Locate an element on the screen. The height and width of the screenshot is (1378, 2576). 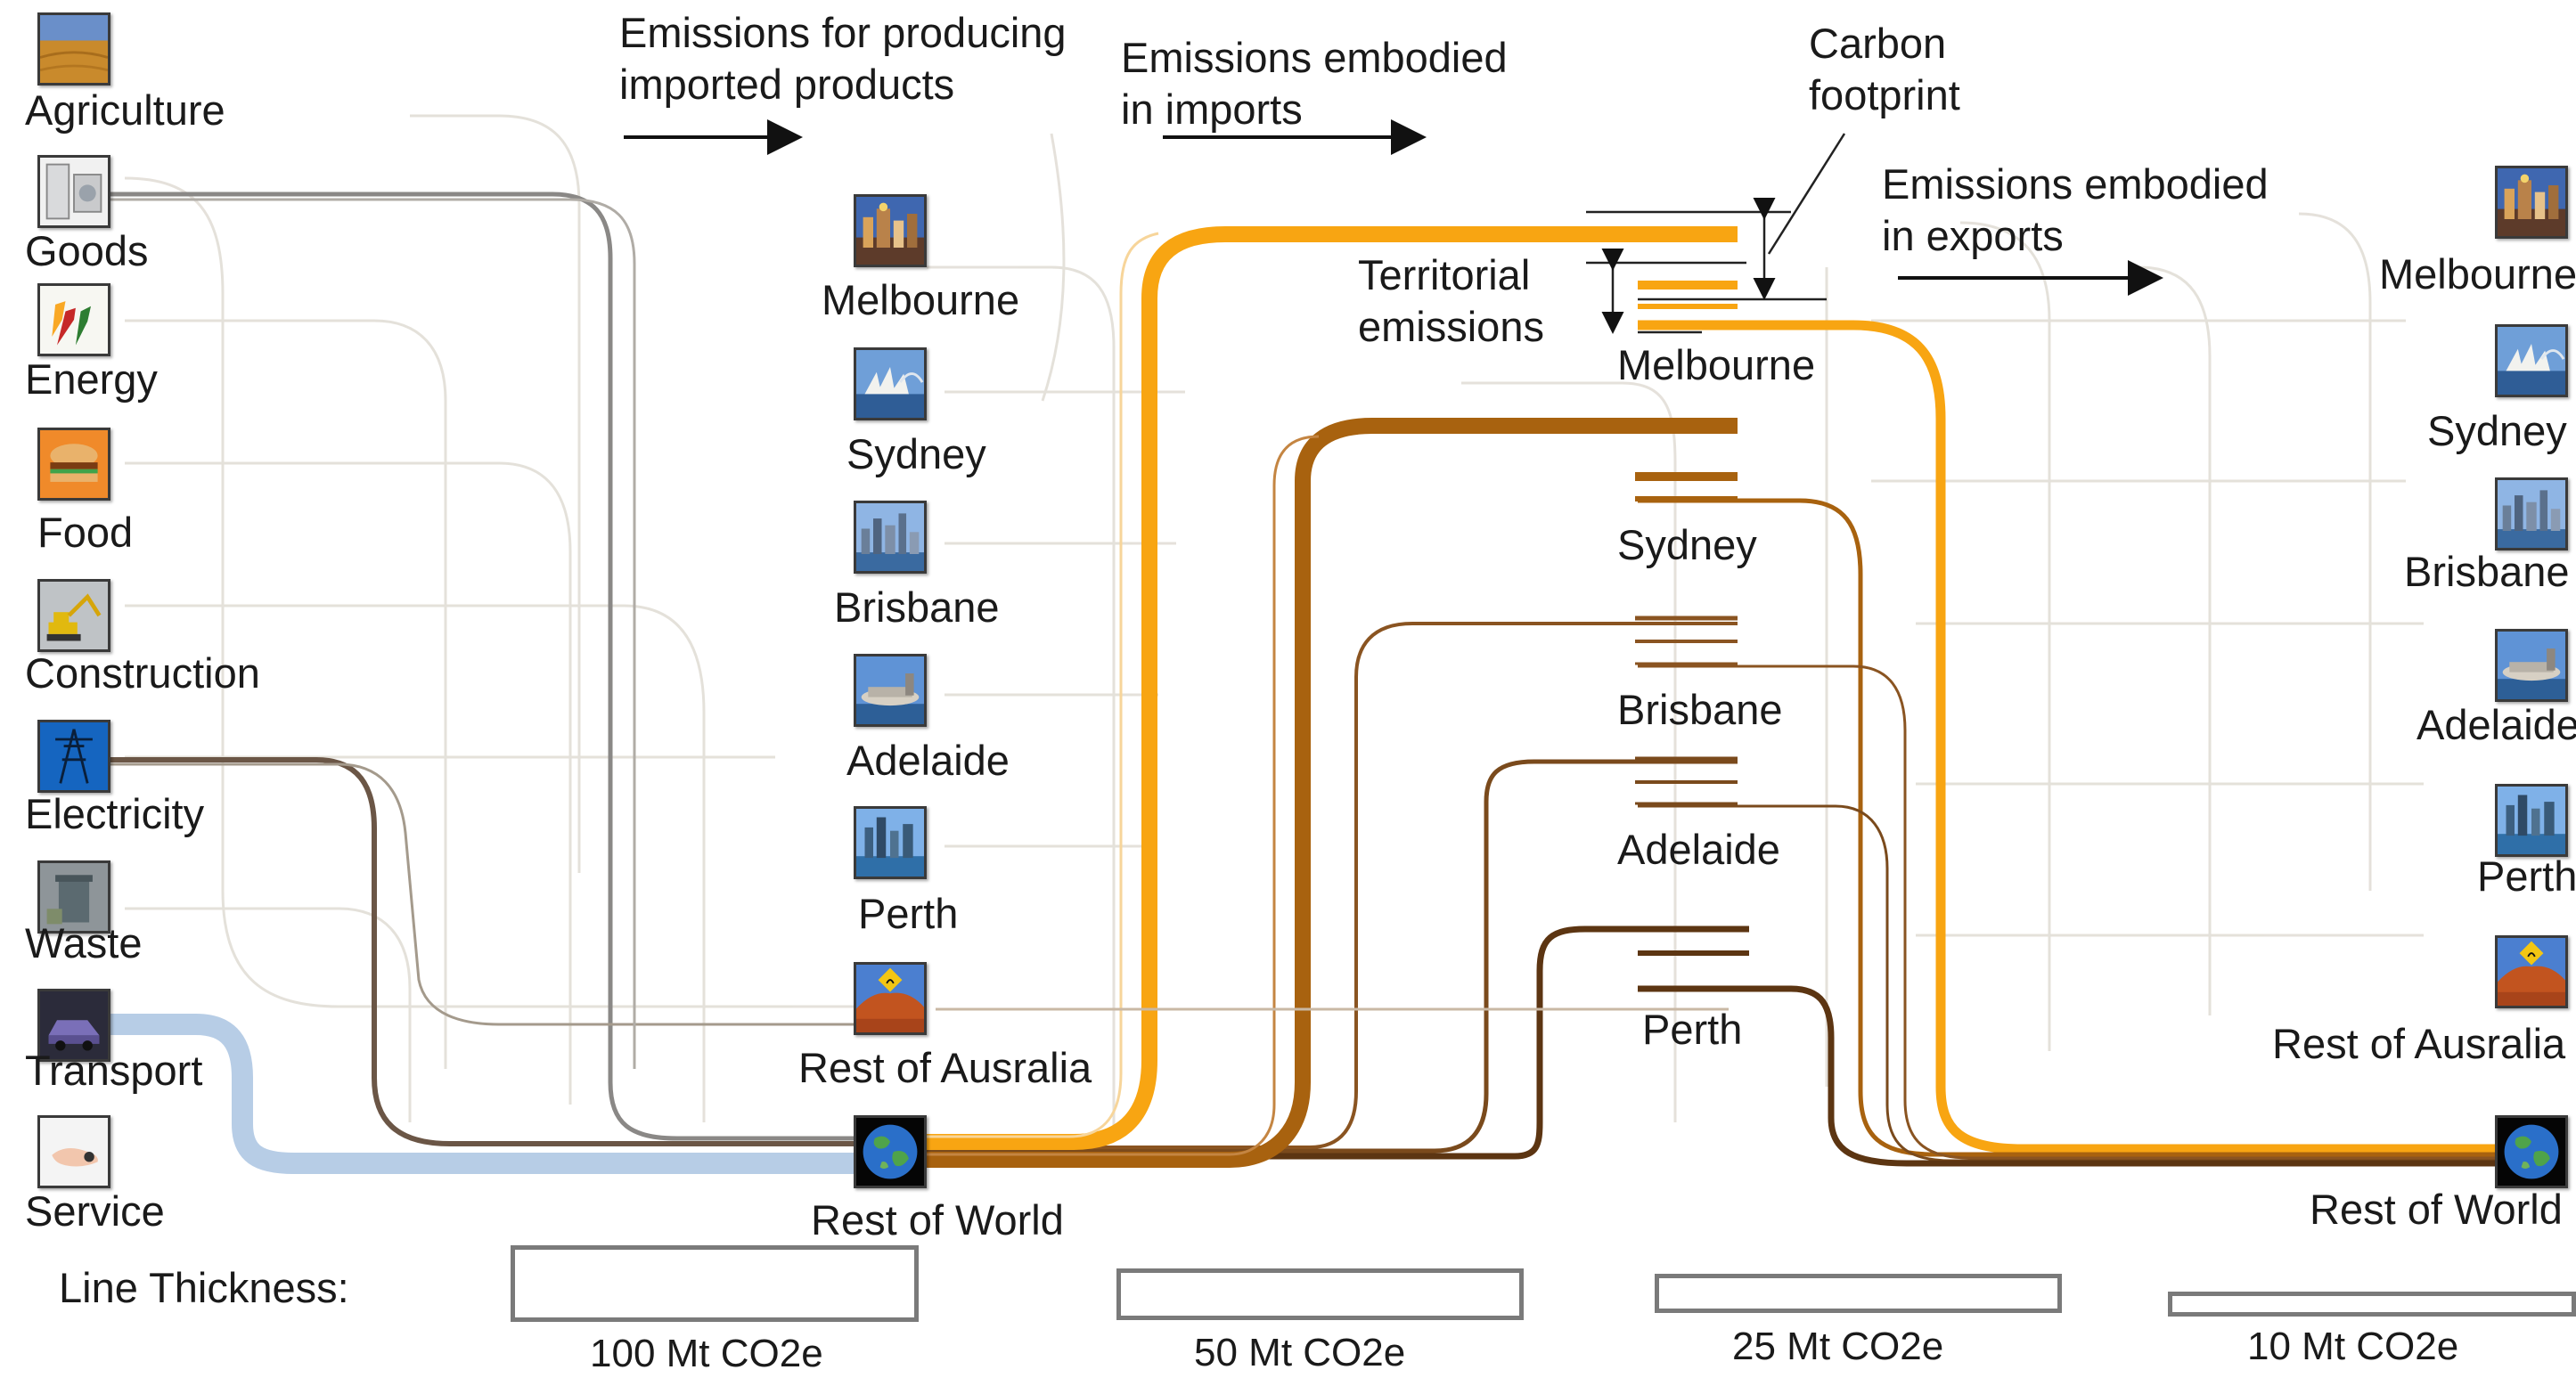
perth-export-flow is located at coordinates (2071, 1076).